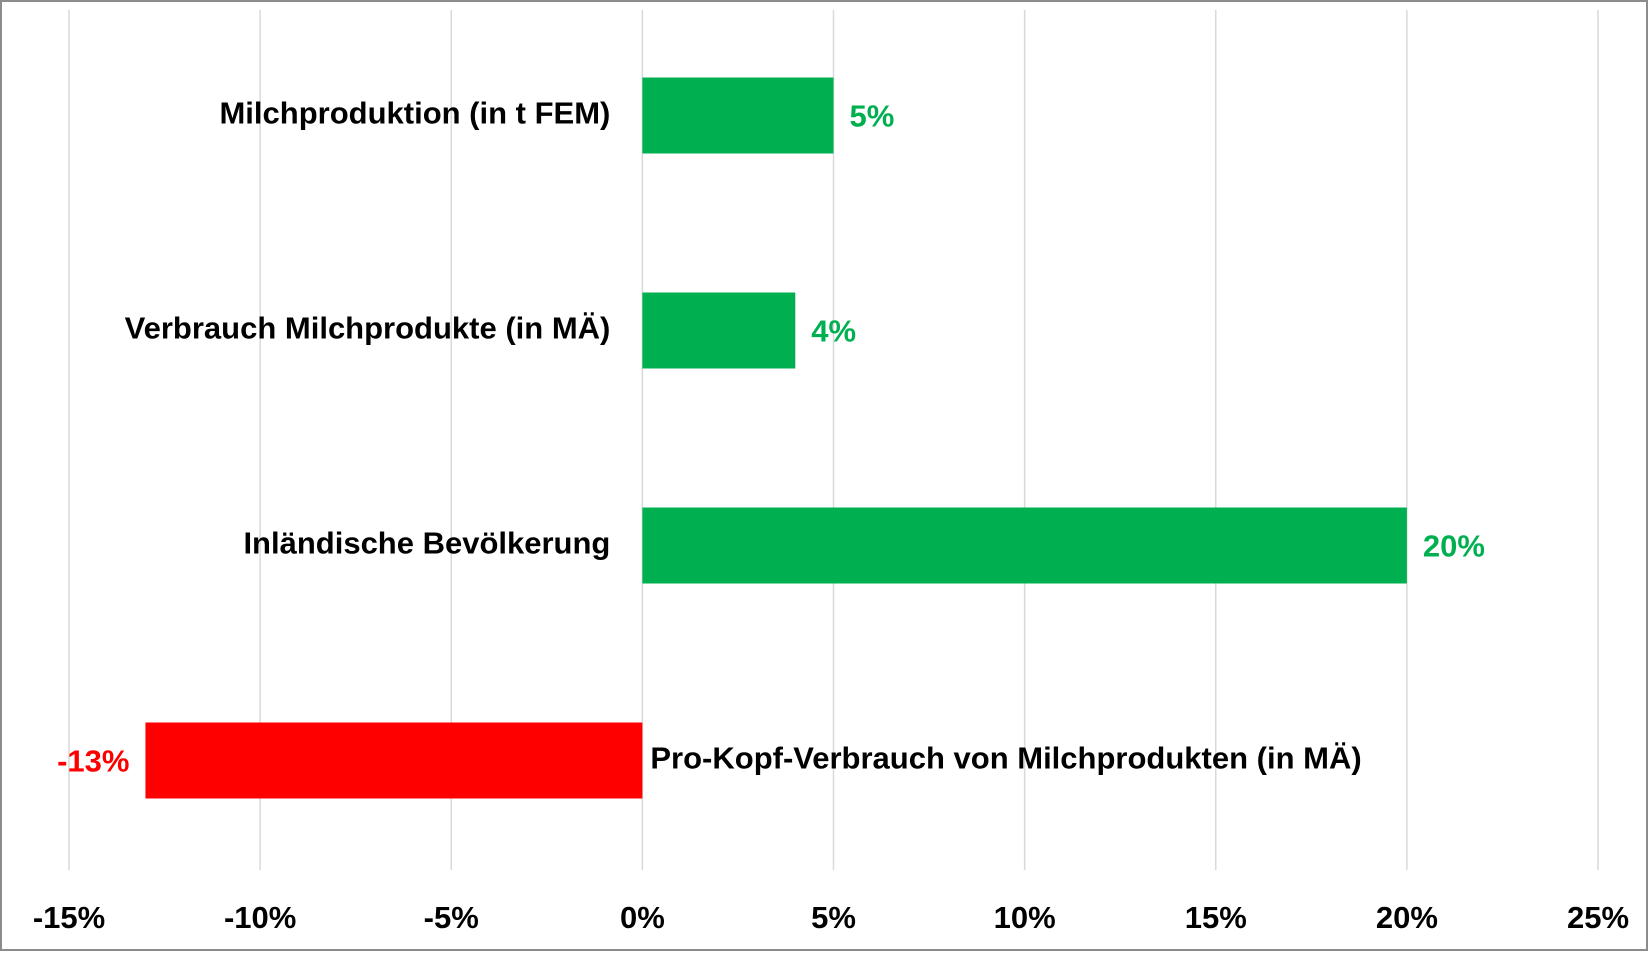 The height and width of the screenshot is (956, 1648). I want to click on x-tick-label: 0%, so click(642, 917).